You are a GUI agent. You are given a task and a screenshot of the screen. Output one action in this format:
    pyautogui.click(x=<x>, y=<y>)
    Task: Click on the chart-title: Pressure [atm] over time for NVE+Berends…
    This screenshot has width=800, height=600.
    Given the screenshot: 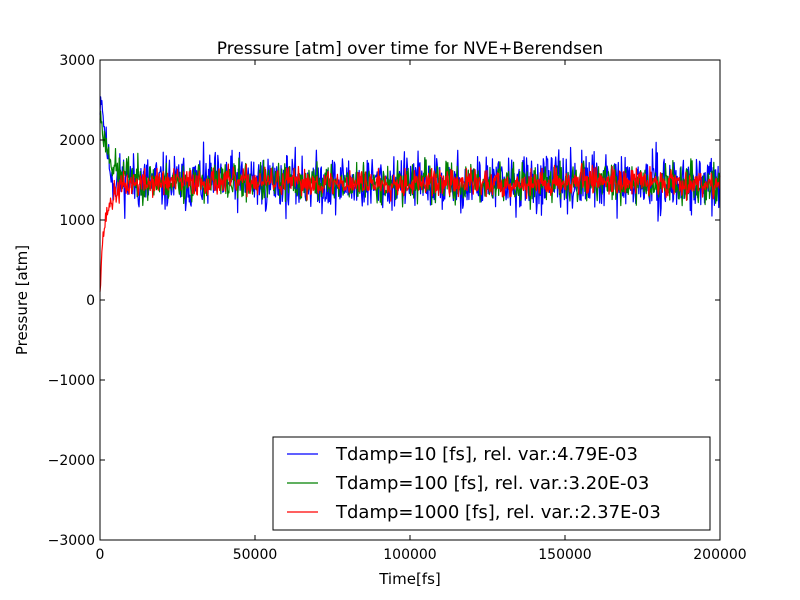 What is the action you would take?
    pyautogui.click(x=410, y=49)
    